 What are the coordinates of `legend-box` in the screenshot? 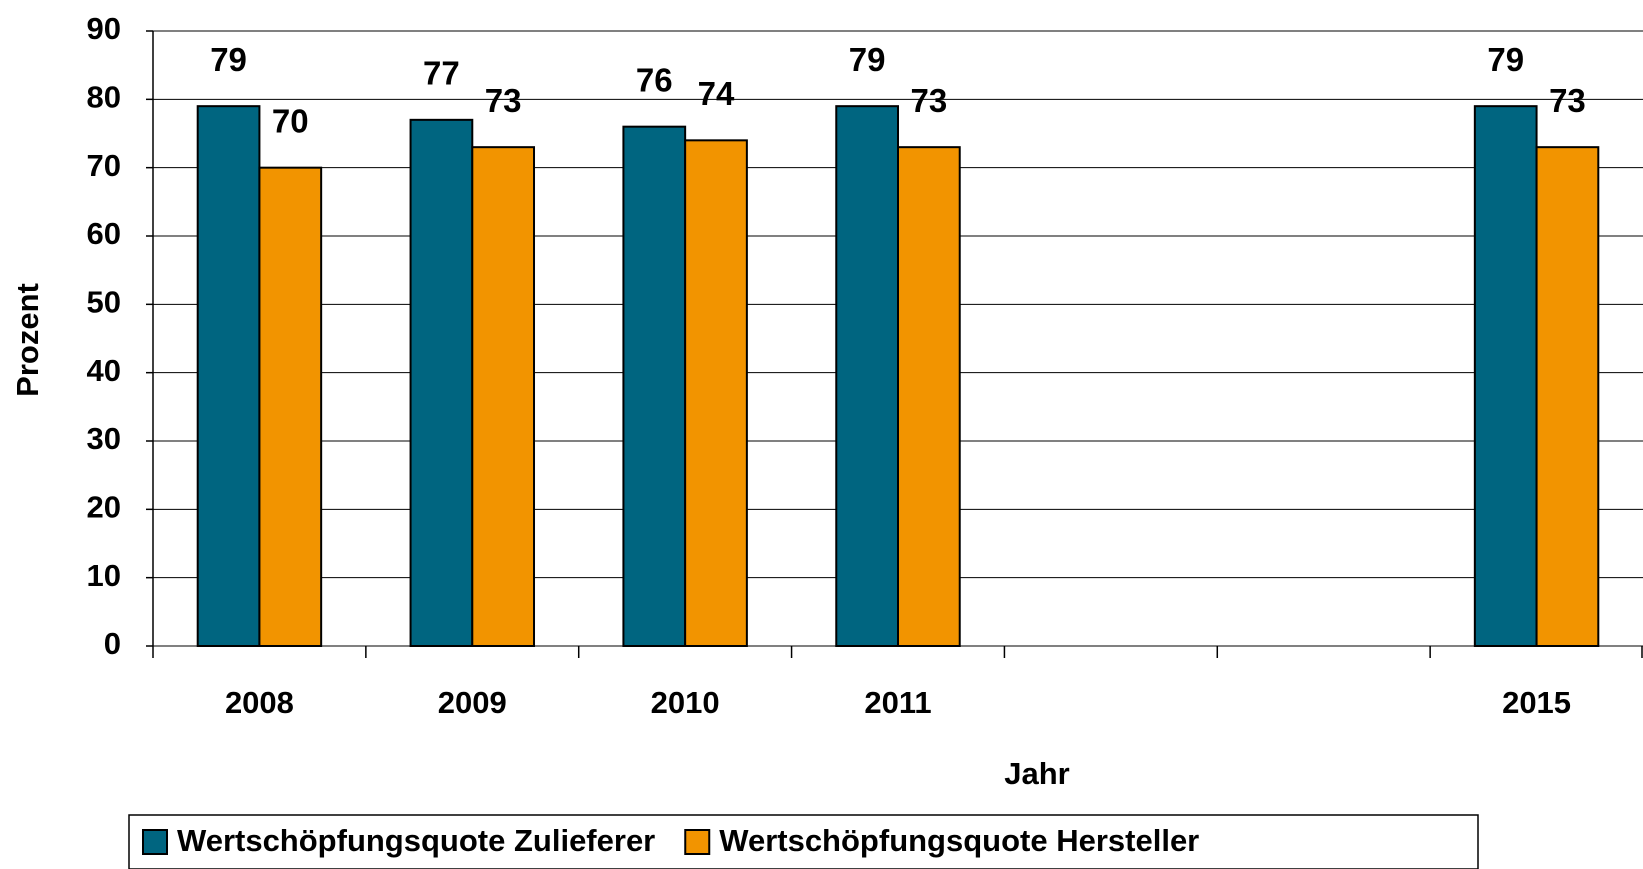 It's located at (803, 841).